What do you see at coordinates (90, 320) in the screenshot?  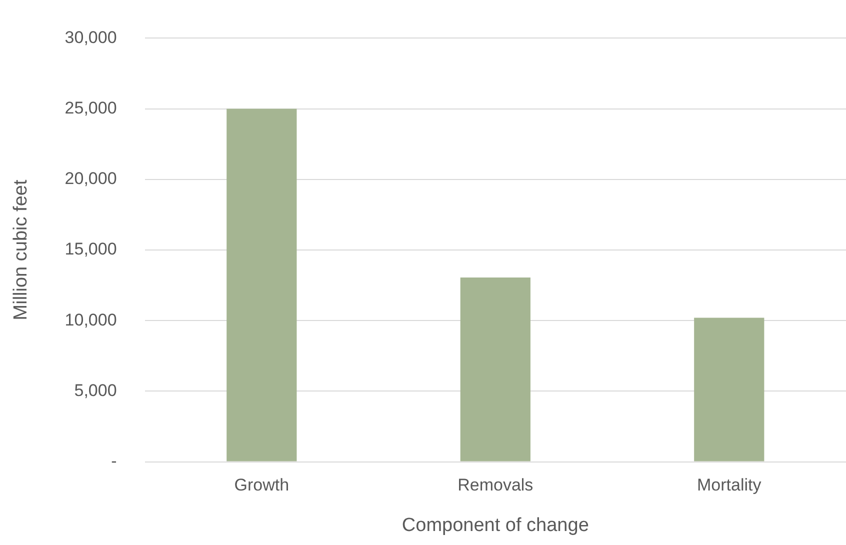 I see `y-tick-label: 10,000` at bounding box center [90, 320].